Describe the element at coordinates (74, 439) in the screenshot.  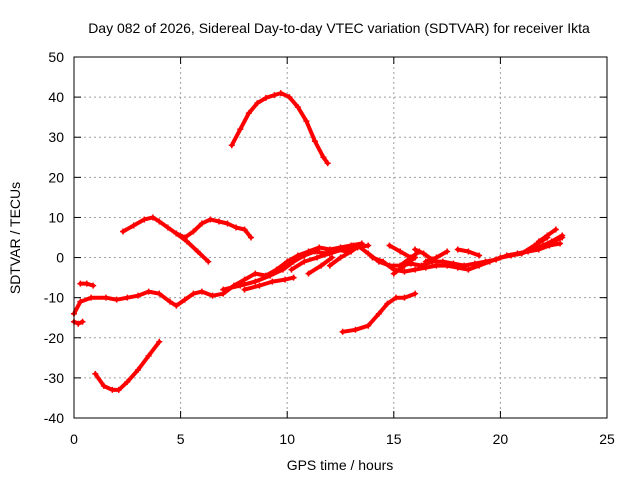
I see `x-tick-label: 0` at that location.